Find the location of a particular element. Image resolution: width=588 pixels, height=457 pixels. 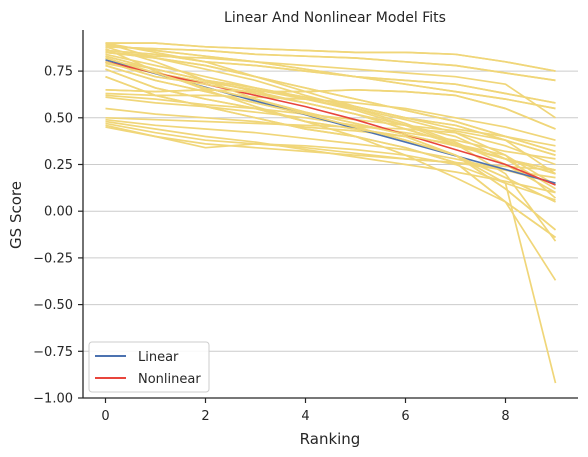

x-tick-label: 0 is located at coordinates (105, 416).